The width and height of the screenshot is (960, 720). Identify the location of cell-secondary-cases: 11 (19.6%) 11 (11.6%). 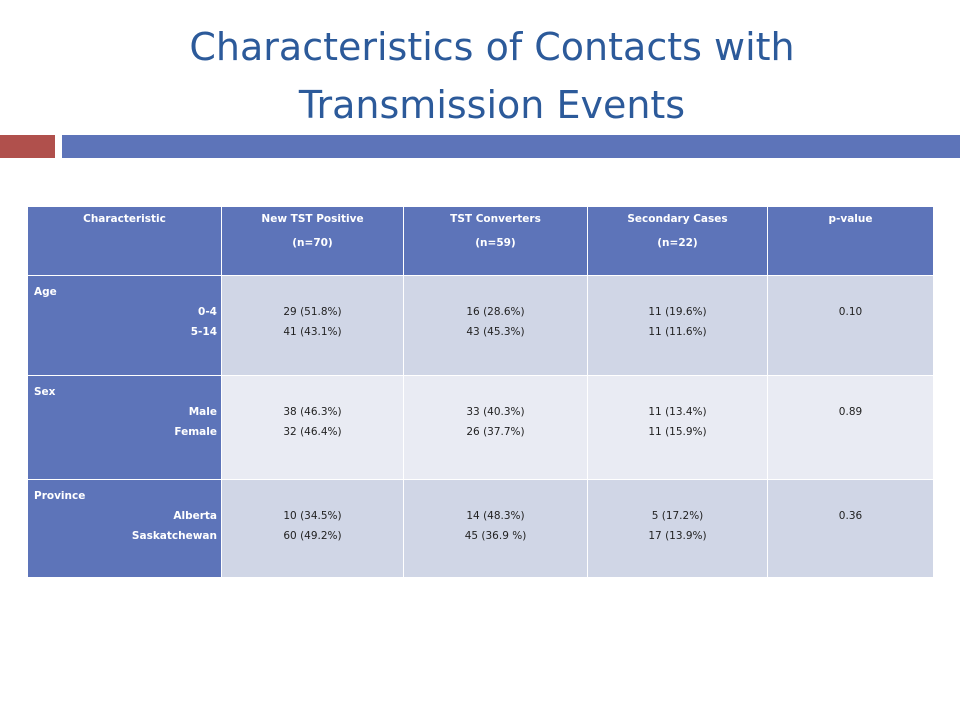
(677, 325).